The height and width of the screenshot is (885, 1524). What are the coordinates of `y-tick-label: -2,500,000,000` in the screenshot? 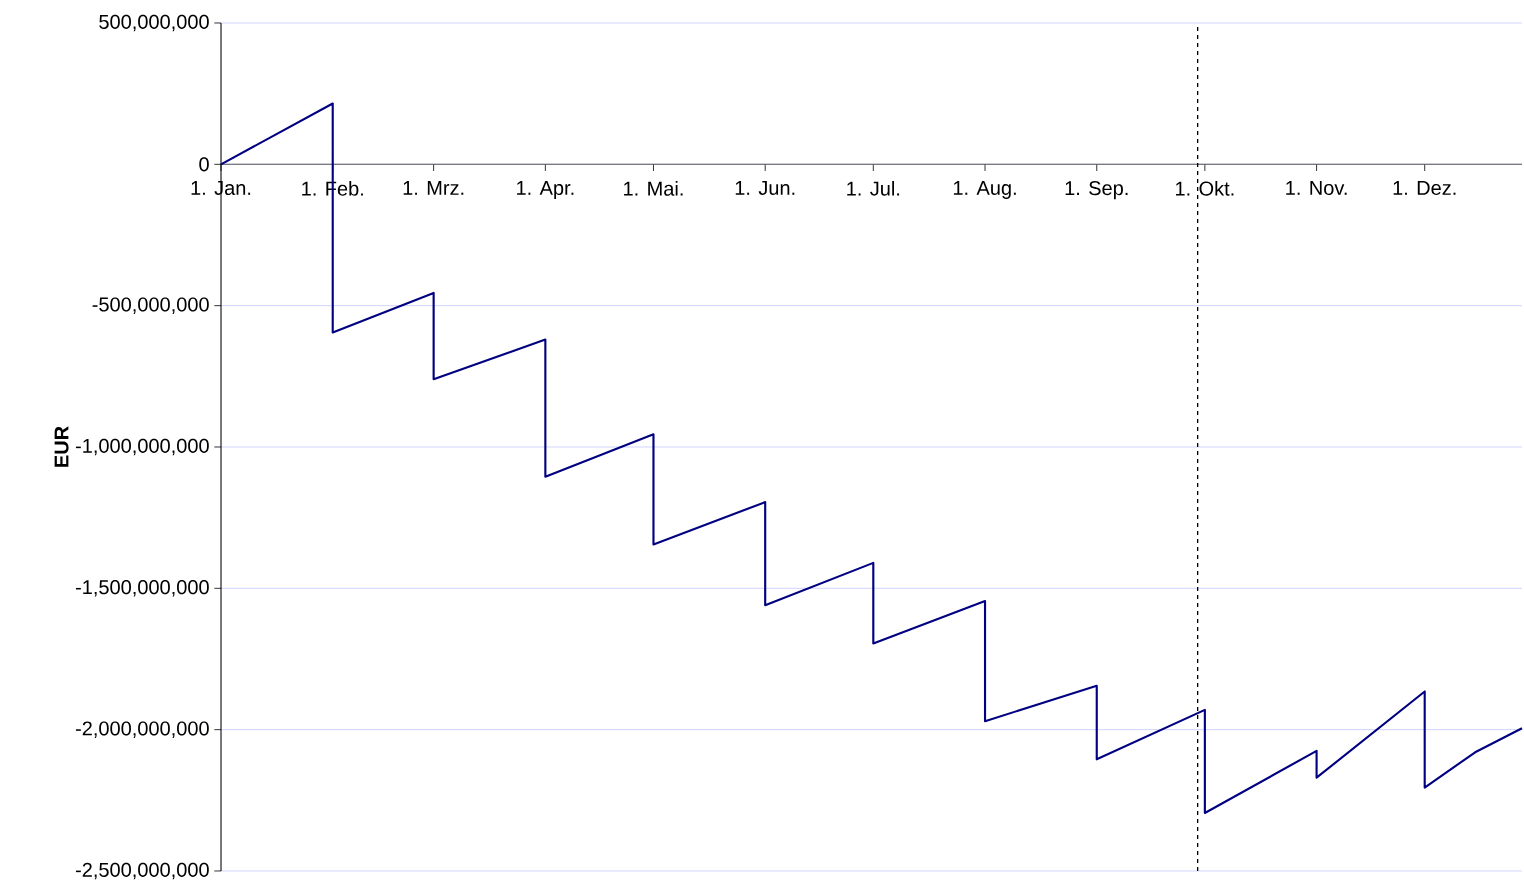 It's located at (142, 871).